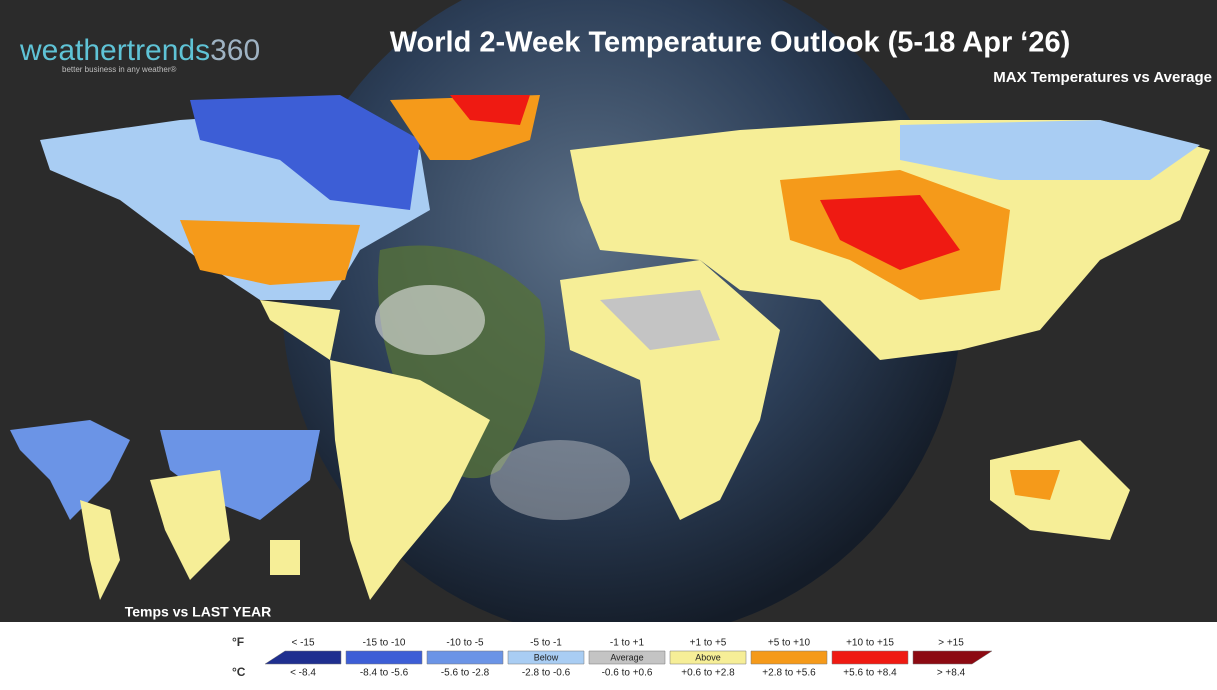  I want to click on legend-c-label: > +8.4, so click(951, 673).